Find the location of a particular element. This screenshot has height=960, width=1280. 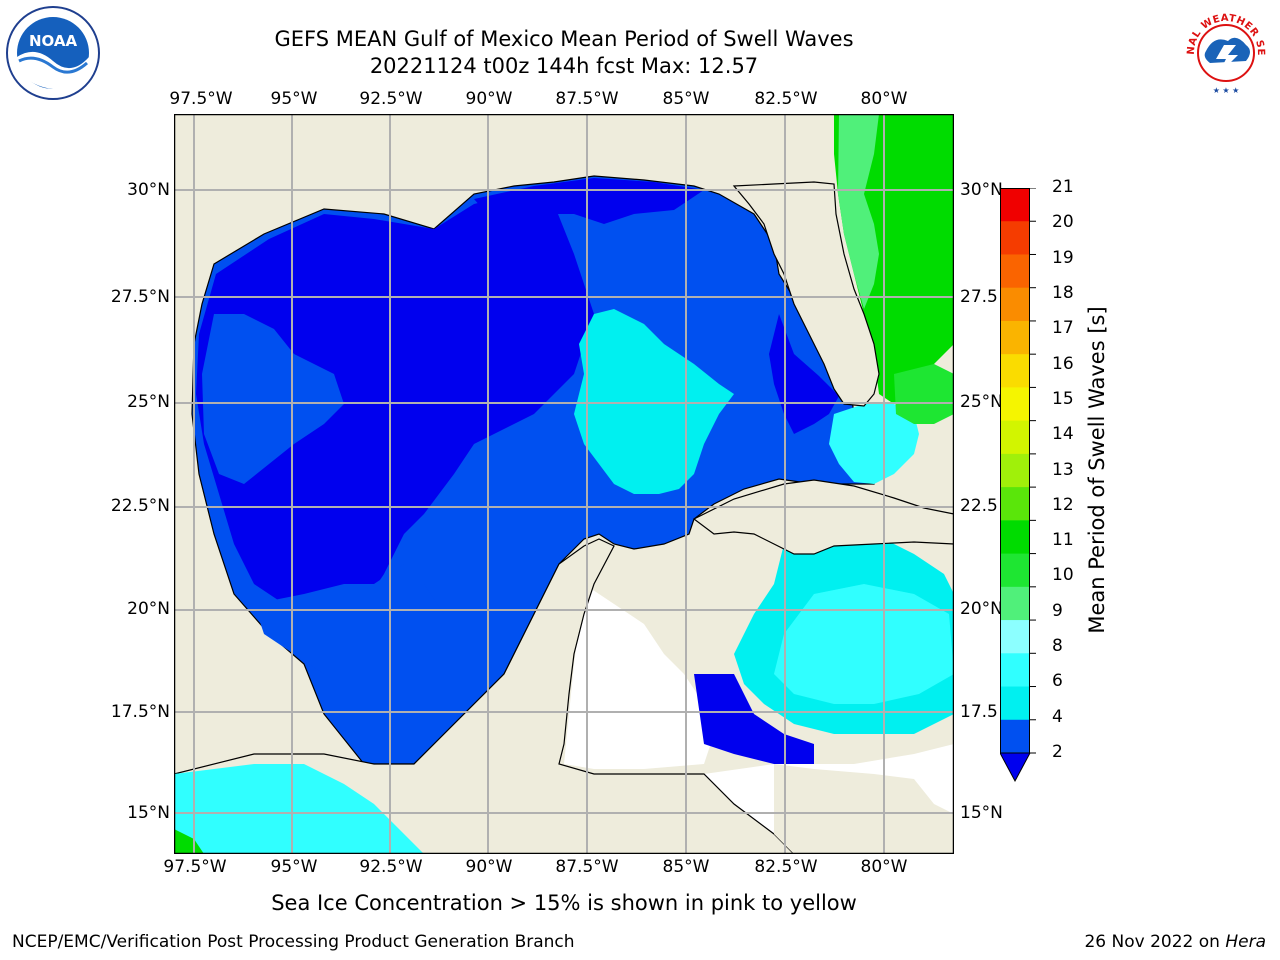

lon-label-top: 90°W is located at coordinates (489, 99).